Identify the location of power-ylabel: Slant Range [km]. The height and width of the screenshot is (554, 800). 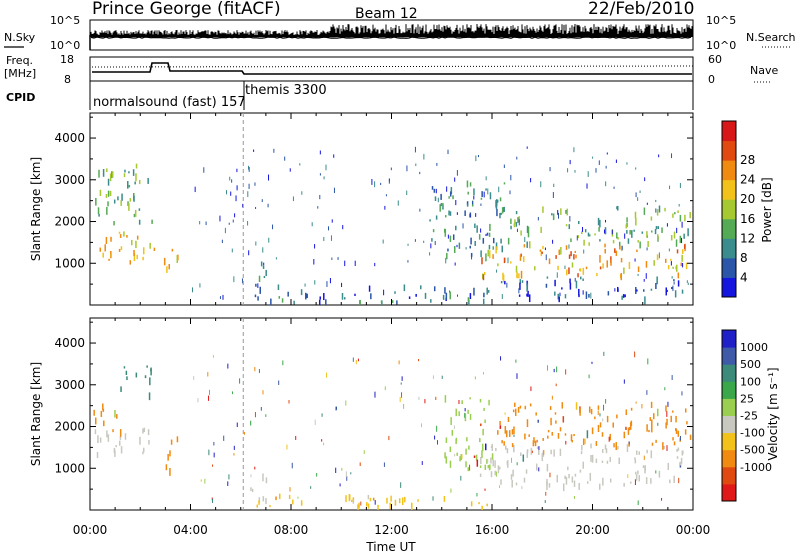
(36, 209).